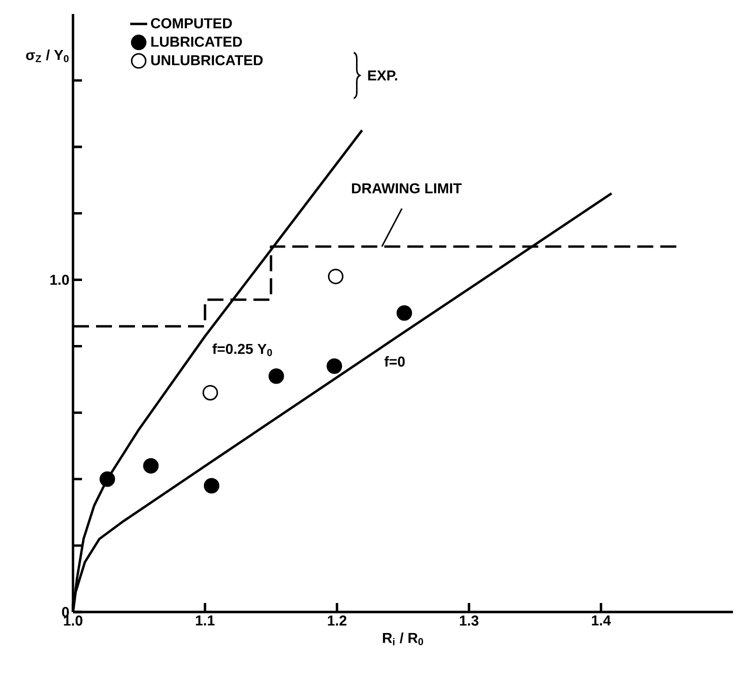  What do you see at coordinates (191, 23) in the screenshot?
I see `legend-label: COMPUTED` at bounding box center [191, 23].